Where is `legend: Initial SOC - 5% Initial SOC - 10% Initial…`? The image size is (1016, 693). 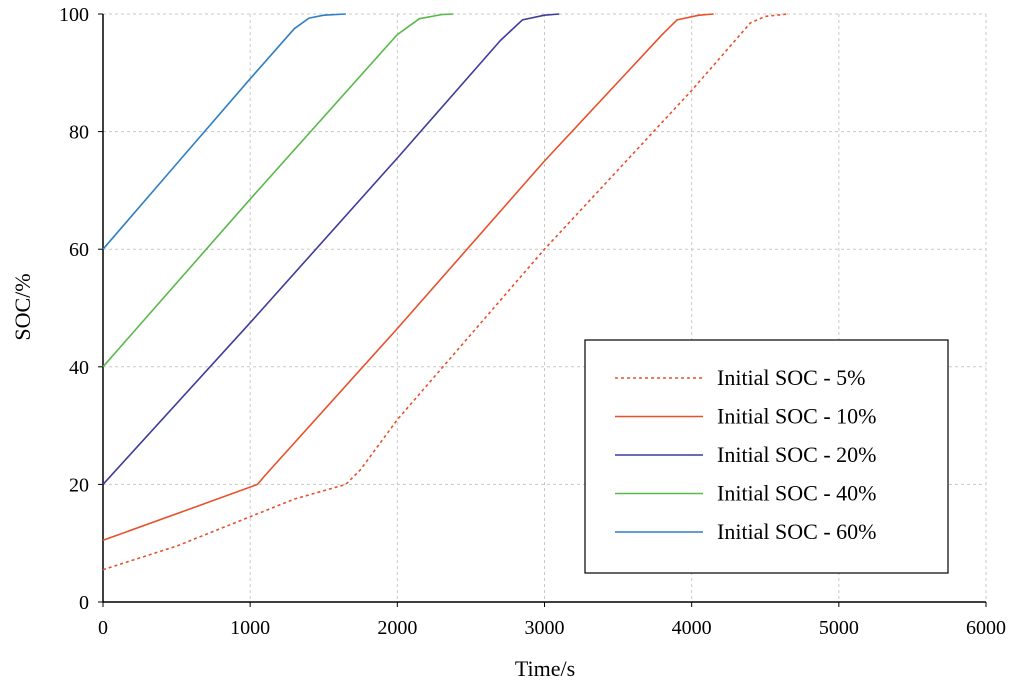 legend: Initial SOC - 5% Initial SOC - 10% Initial… is located at coordinates (766, 456).